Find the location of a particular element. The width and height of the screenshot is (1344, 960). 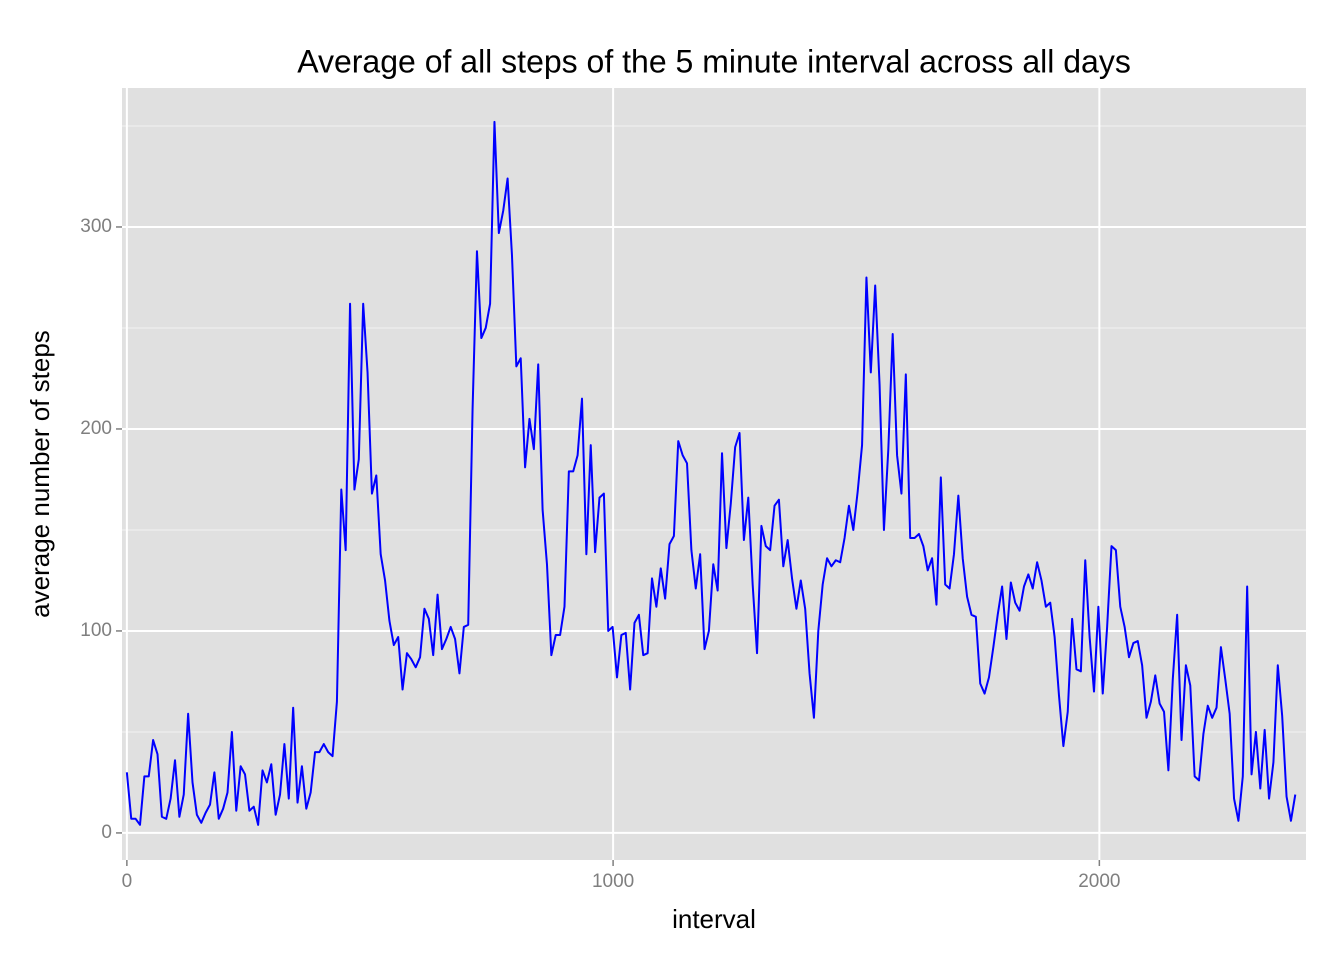

x-tick-label: 2000 is located at coordinates (1099, 881).